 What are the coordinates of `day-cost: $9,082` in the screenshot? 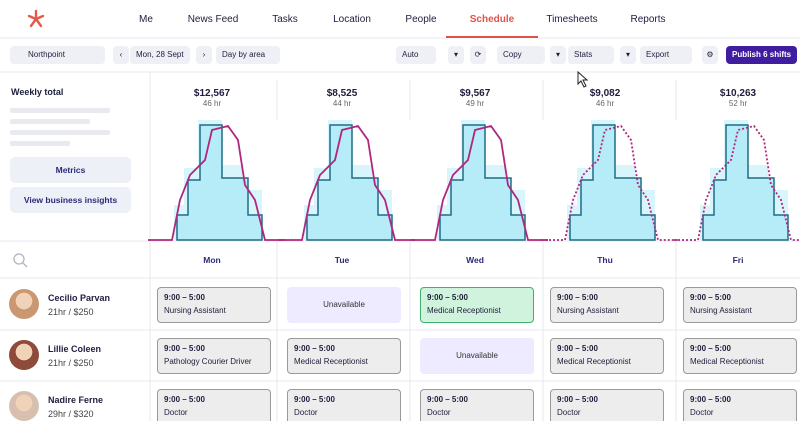 It's located at (605, 93).